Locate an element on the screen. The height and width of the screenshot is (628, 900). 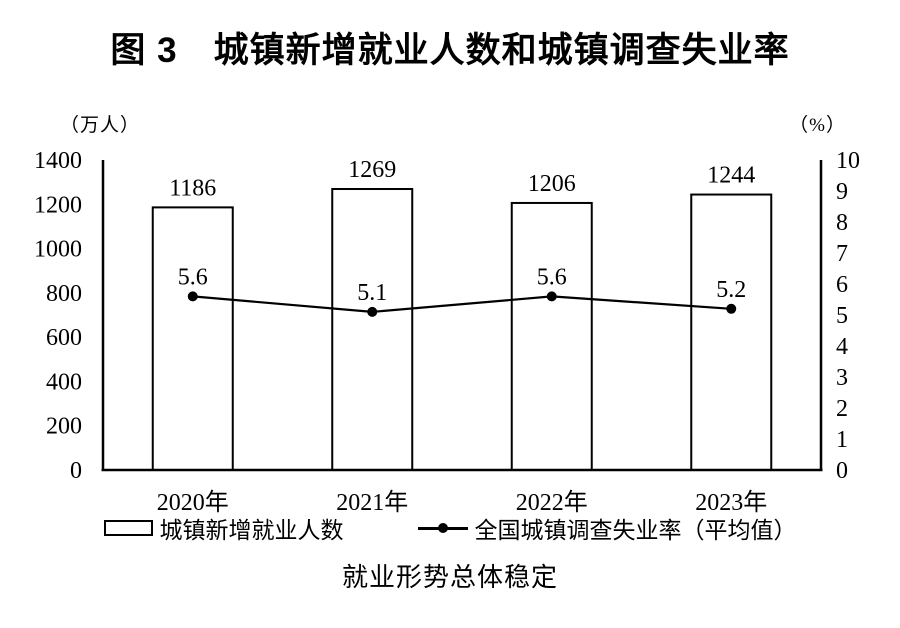
left-axis-tick-label: 1200 is located at coordinates (58, 205).